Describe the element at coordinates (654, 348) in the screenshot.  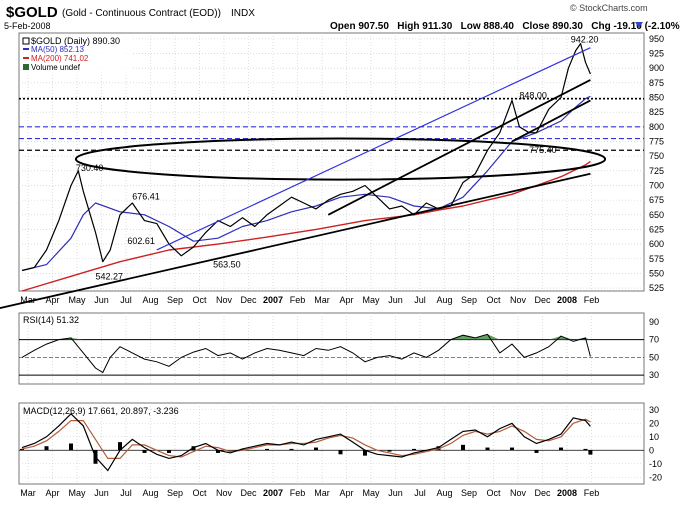
I see `rsi-y-tick-labels: 30 50 70 90` at that location.